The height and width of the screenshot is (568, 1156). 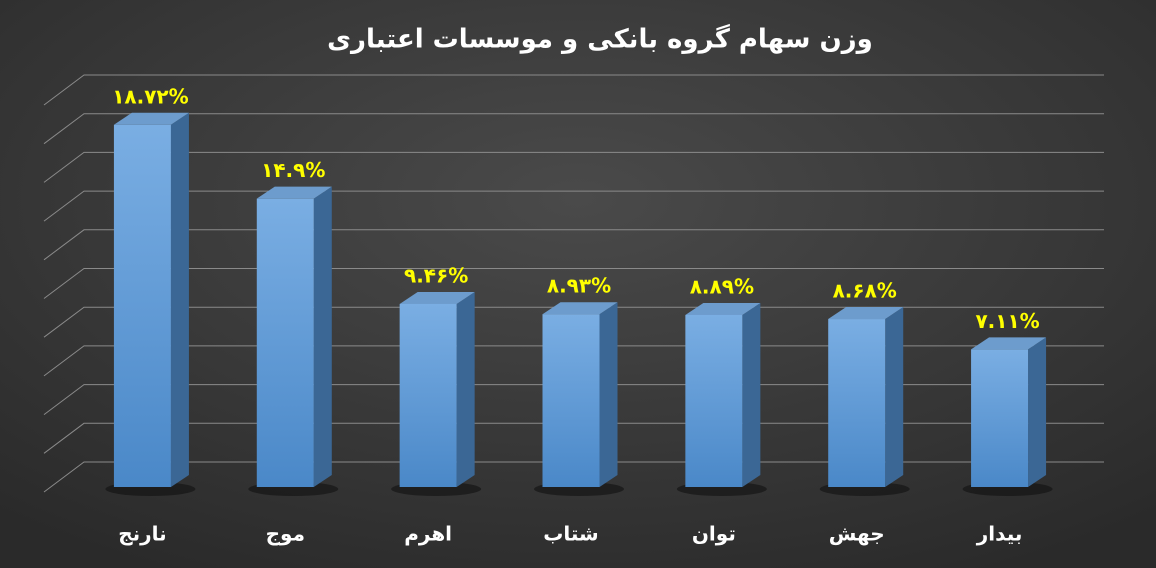 I want to click on value-label: ۹.۴۶%, so click(x=436, y=275).